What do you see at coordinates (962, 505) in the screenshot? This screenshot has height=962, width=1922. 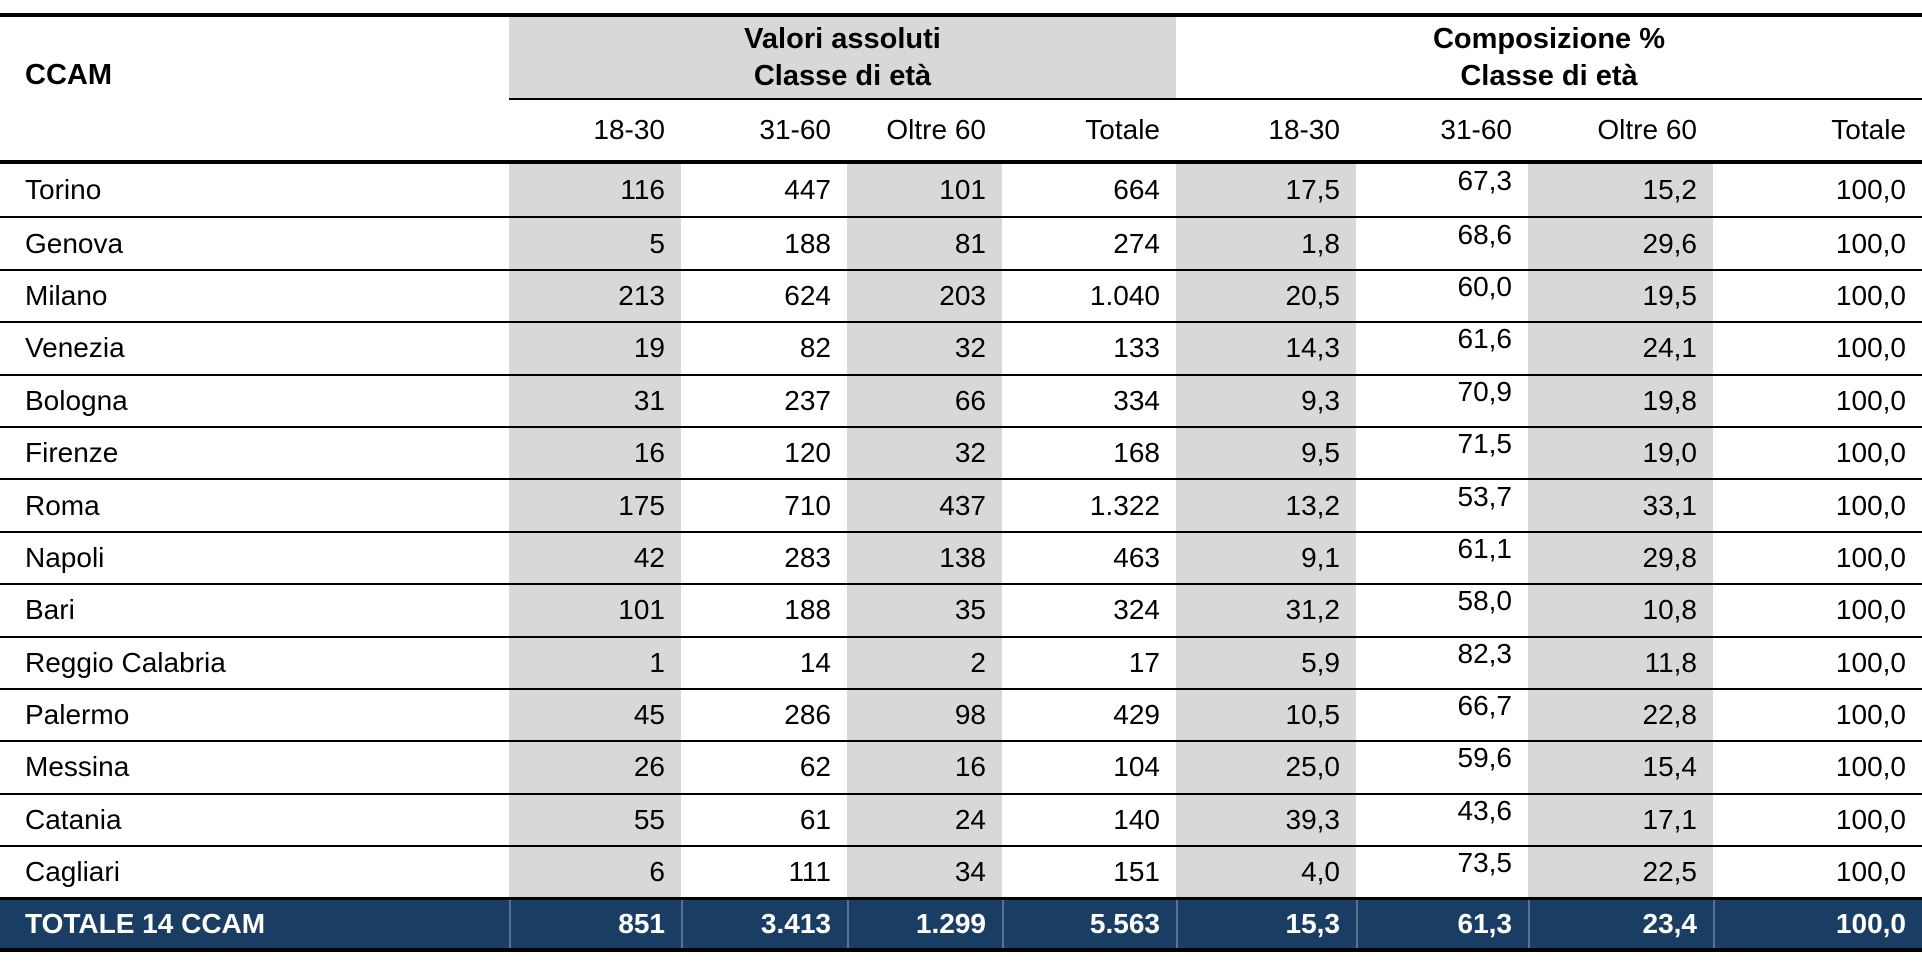 I see `cell-value: 437` at bounding box center [962, 505].